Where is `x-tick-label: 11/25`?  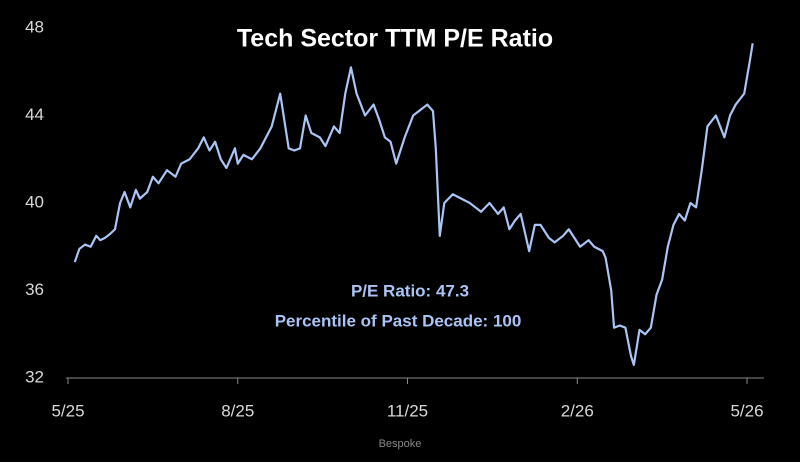 x-tick-label: 11/25 is located at coordinates (407, 410).